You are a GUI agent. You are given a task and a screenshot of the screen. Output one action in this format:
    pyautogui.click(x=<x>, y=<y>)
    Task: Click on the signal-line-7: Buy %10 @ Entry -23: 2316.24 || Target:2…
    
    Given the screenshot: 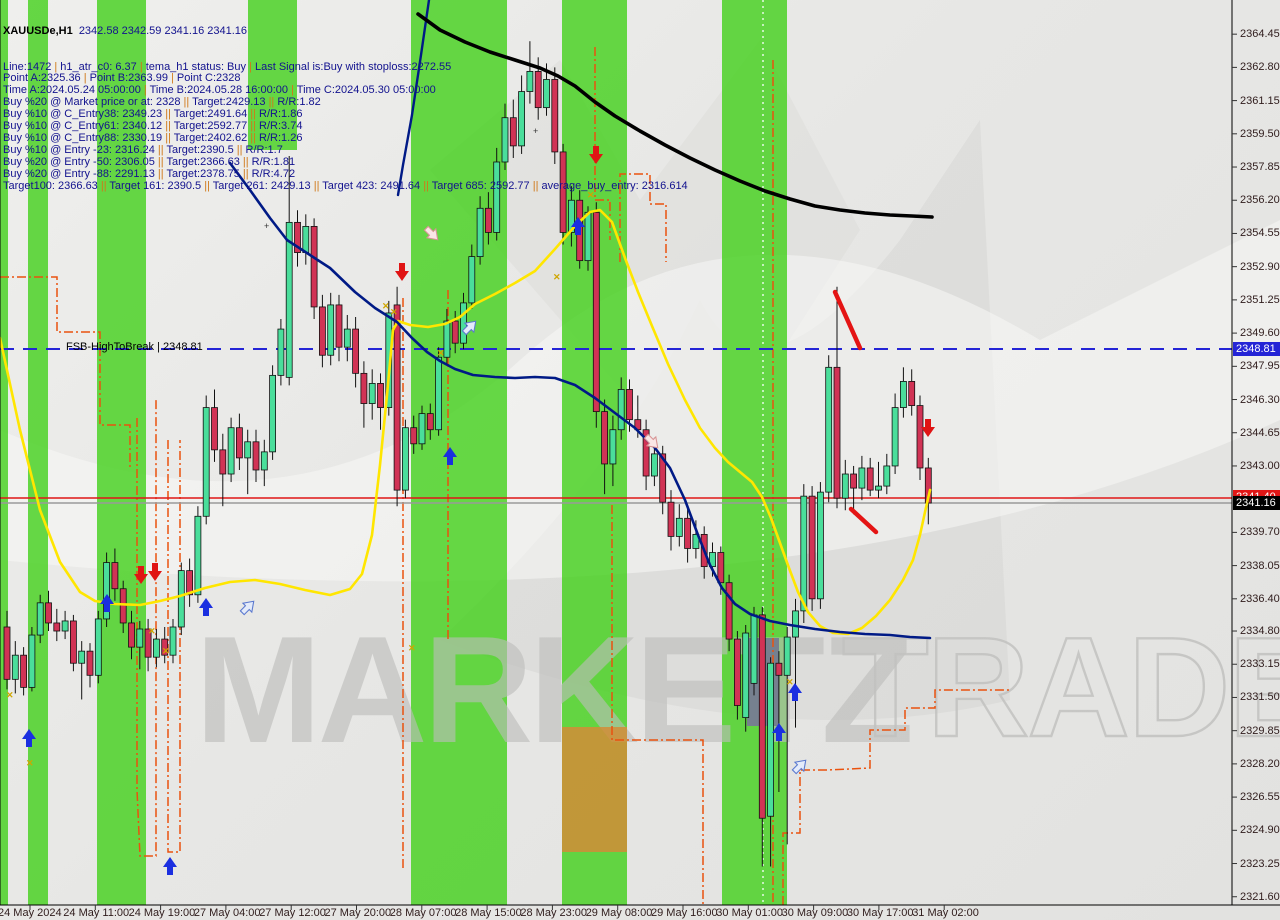 What is the action you would take?
    pyautogui.click(x=143, y=149)
    